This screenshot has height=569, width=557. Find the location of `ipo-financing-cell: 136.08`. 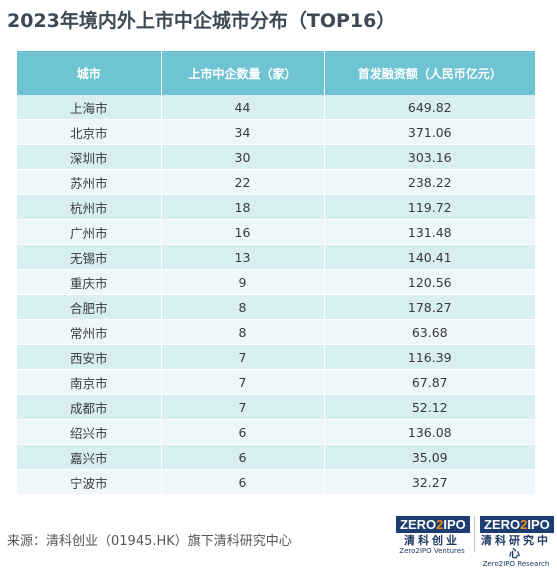

ipo-financing-cell: 136.08 is located at coordinates (429, 432).